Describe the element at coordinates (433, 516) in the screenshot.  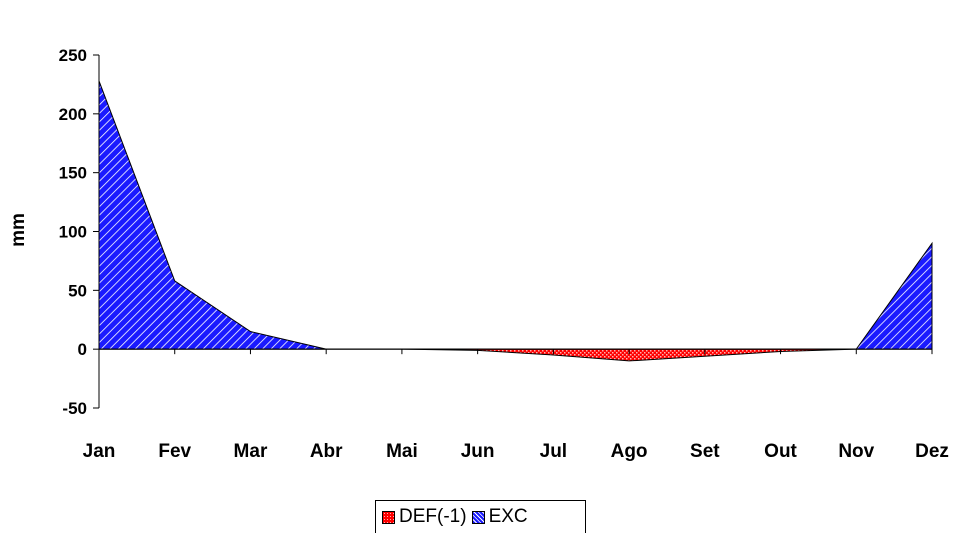
I see `legend-label-def: DEF(-1)` at that location.